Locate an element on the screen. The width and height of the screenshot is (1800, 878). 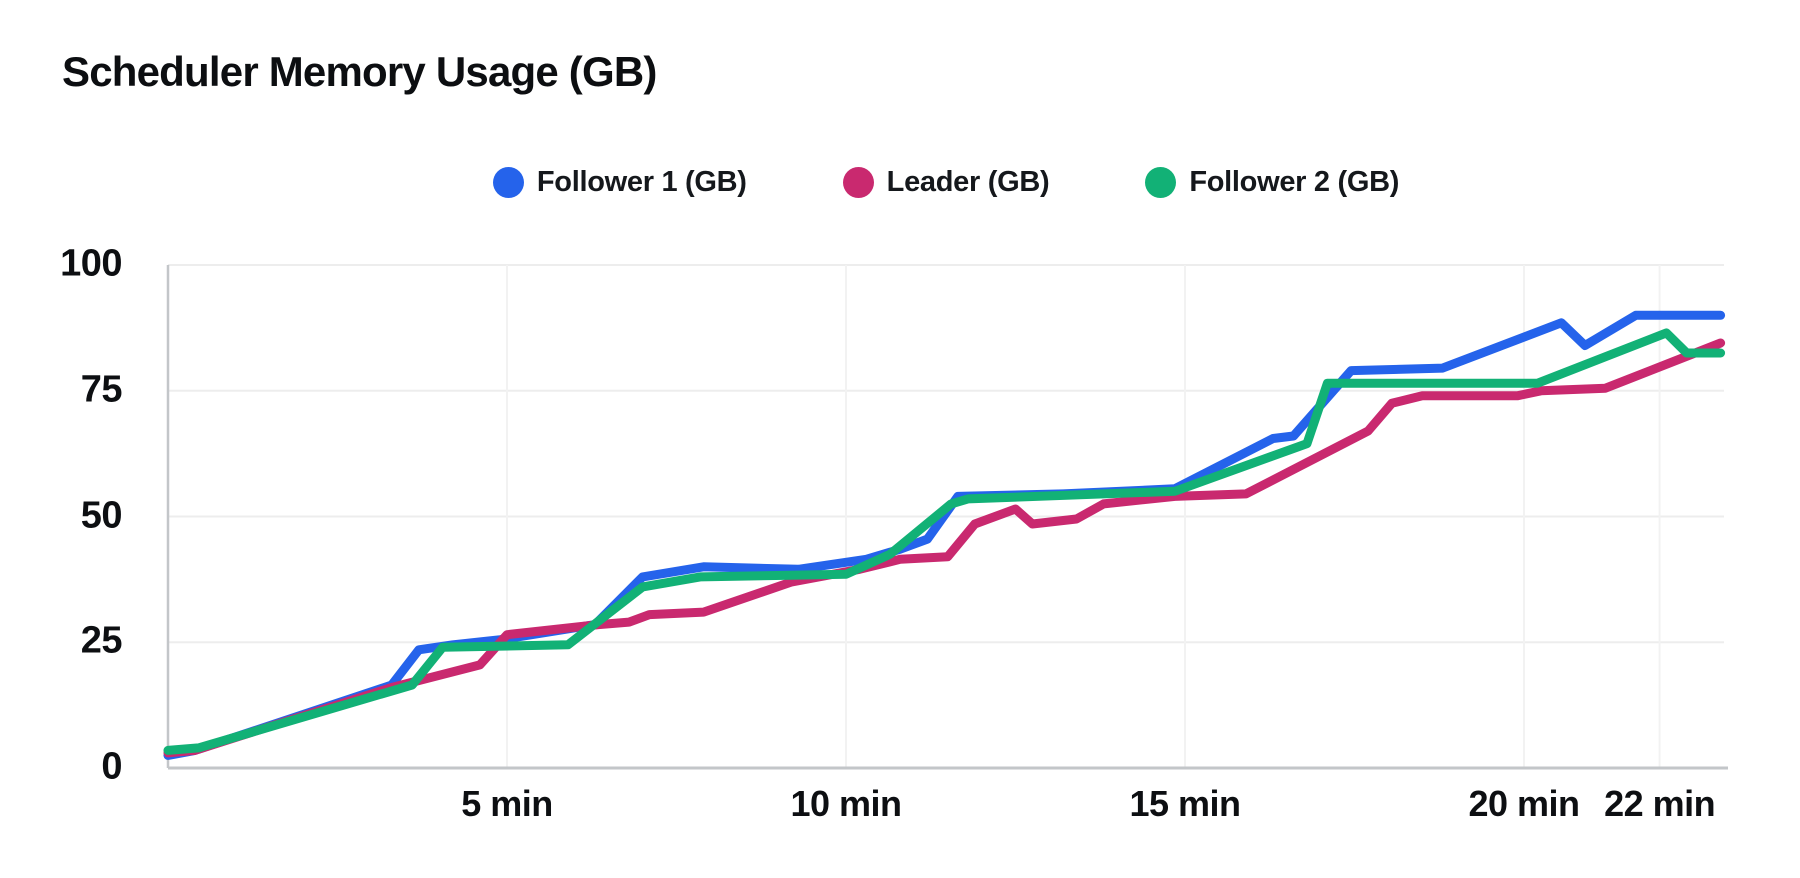
x-tick-15min: 15 min is located at coordinates (1185, 803).